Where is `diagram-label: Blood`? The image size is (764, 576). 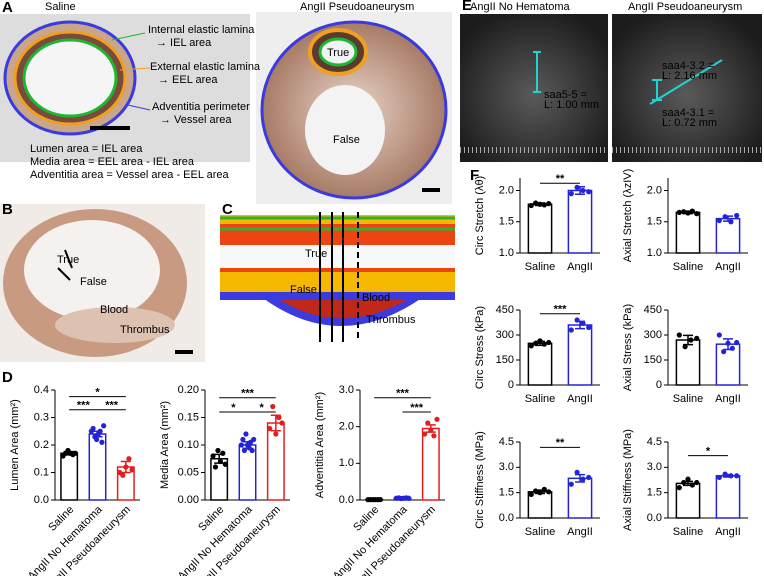
diagram-label: Blood is located at coordinates (376, 298).